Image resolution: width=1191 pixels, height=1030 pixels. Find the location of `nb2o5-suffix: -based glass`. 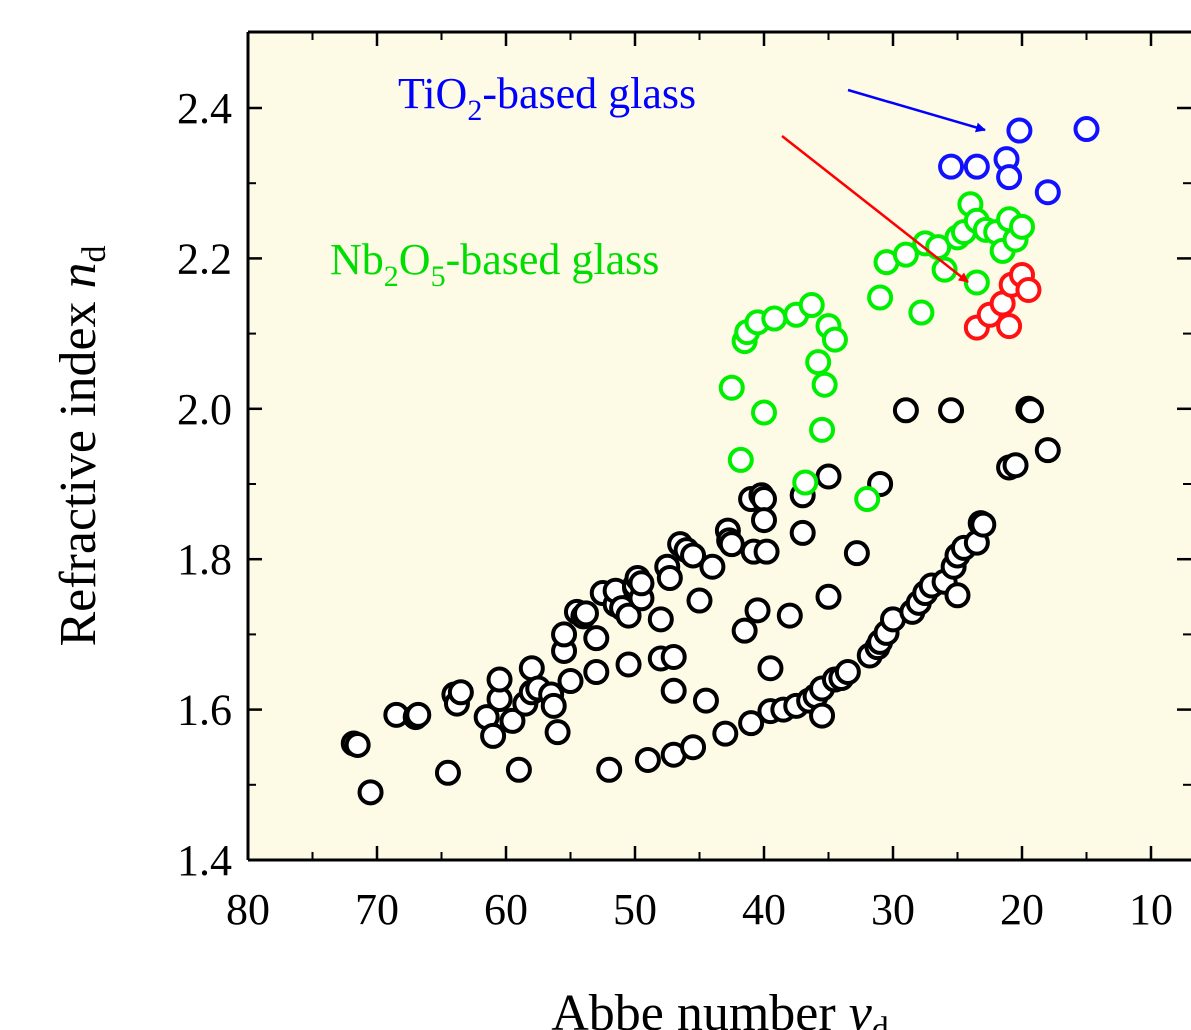

nb2o5-suffix: -based glass is located at coordinates (553, 259).